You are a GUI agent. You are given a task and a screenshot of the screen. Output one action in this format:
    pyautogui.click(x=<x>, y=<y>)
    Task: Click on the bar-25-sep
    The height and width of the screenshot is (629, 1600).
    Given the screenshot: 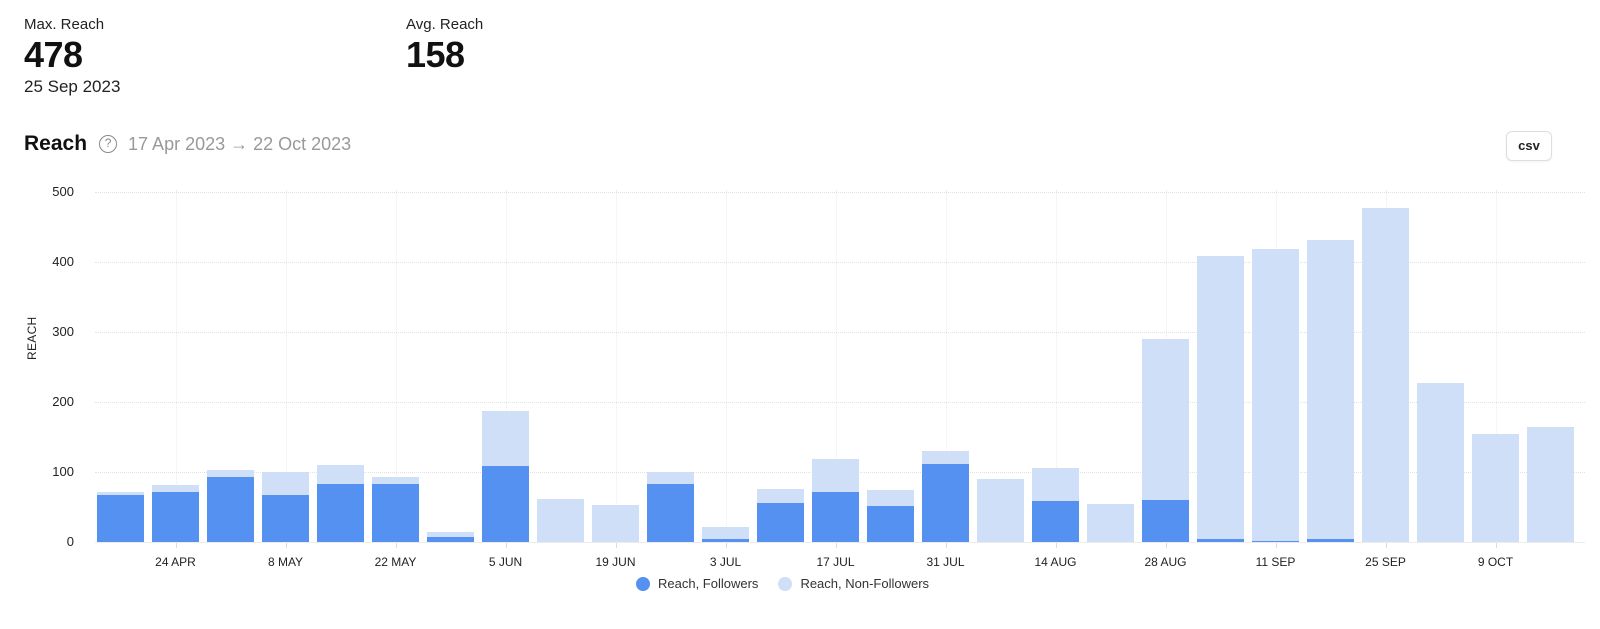 What is the action you would take?
    pyautogui.click(x=1385, y=375)
    